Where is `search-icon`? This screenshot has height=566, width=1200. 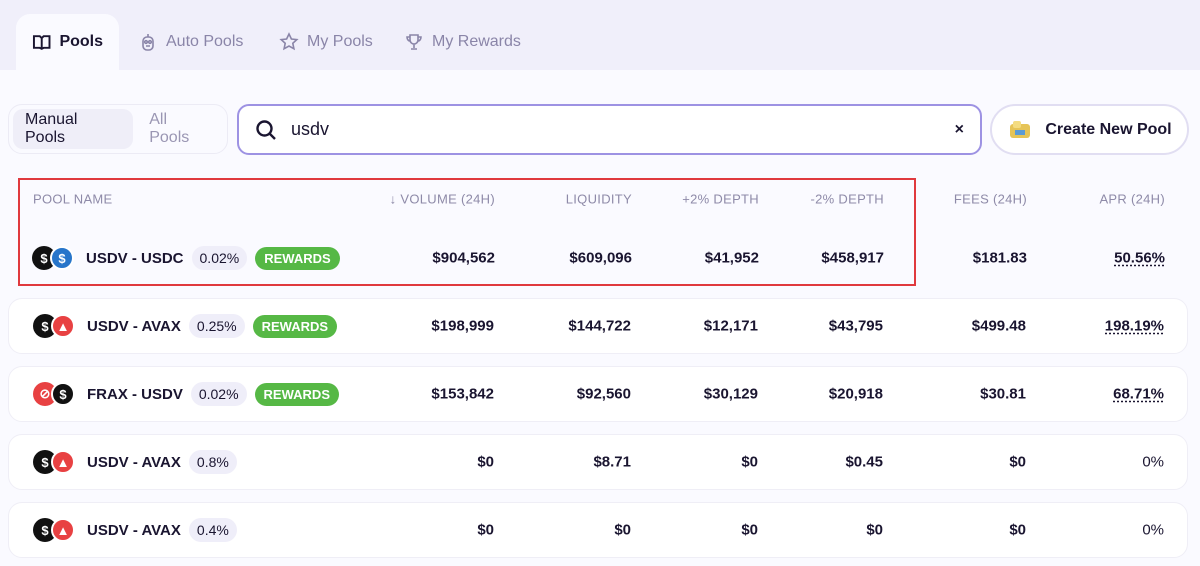 search-icon is located at coordinates (266, 129).